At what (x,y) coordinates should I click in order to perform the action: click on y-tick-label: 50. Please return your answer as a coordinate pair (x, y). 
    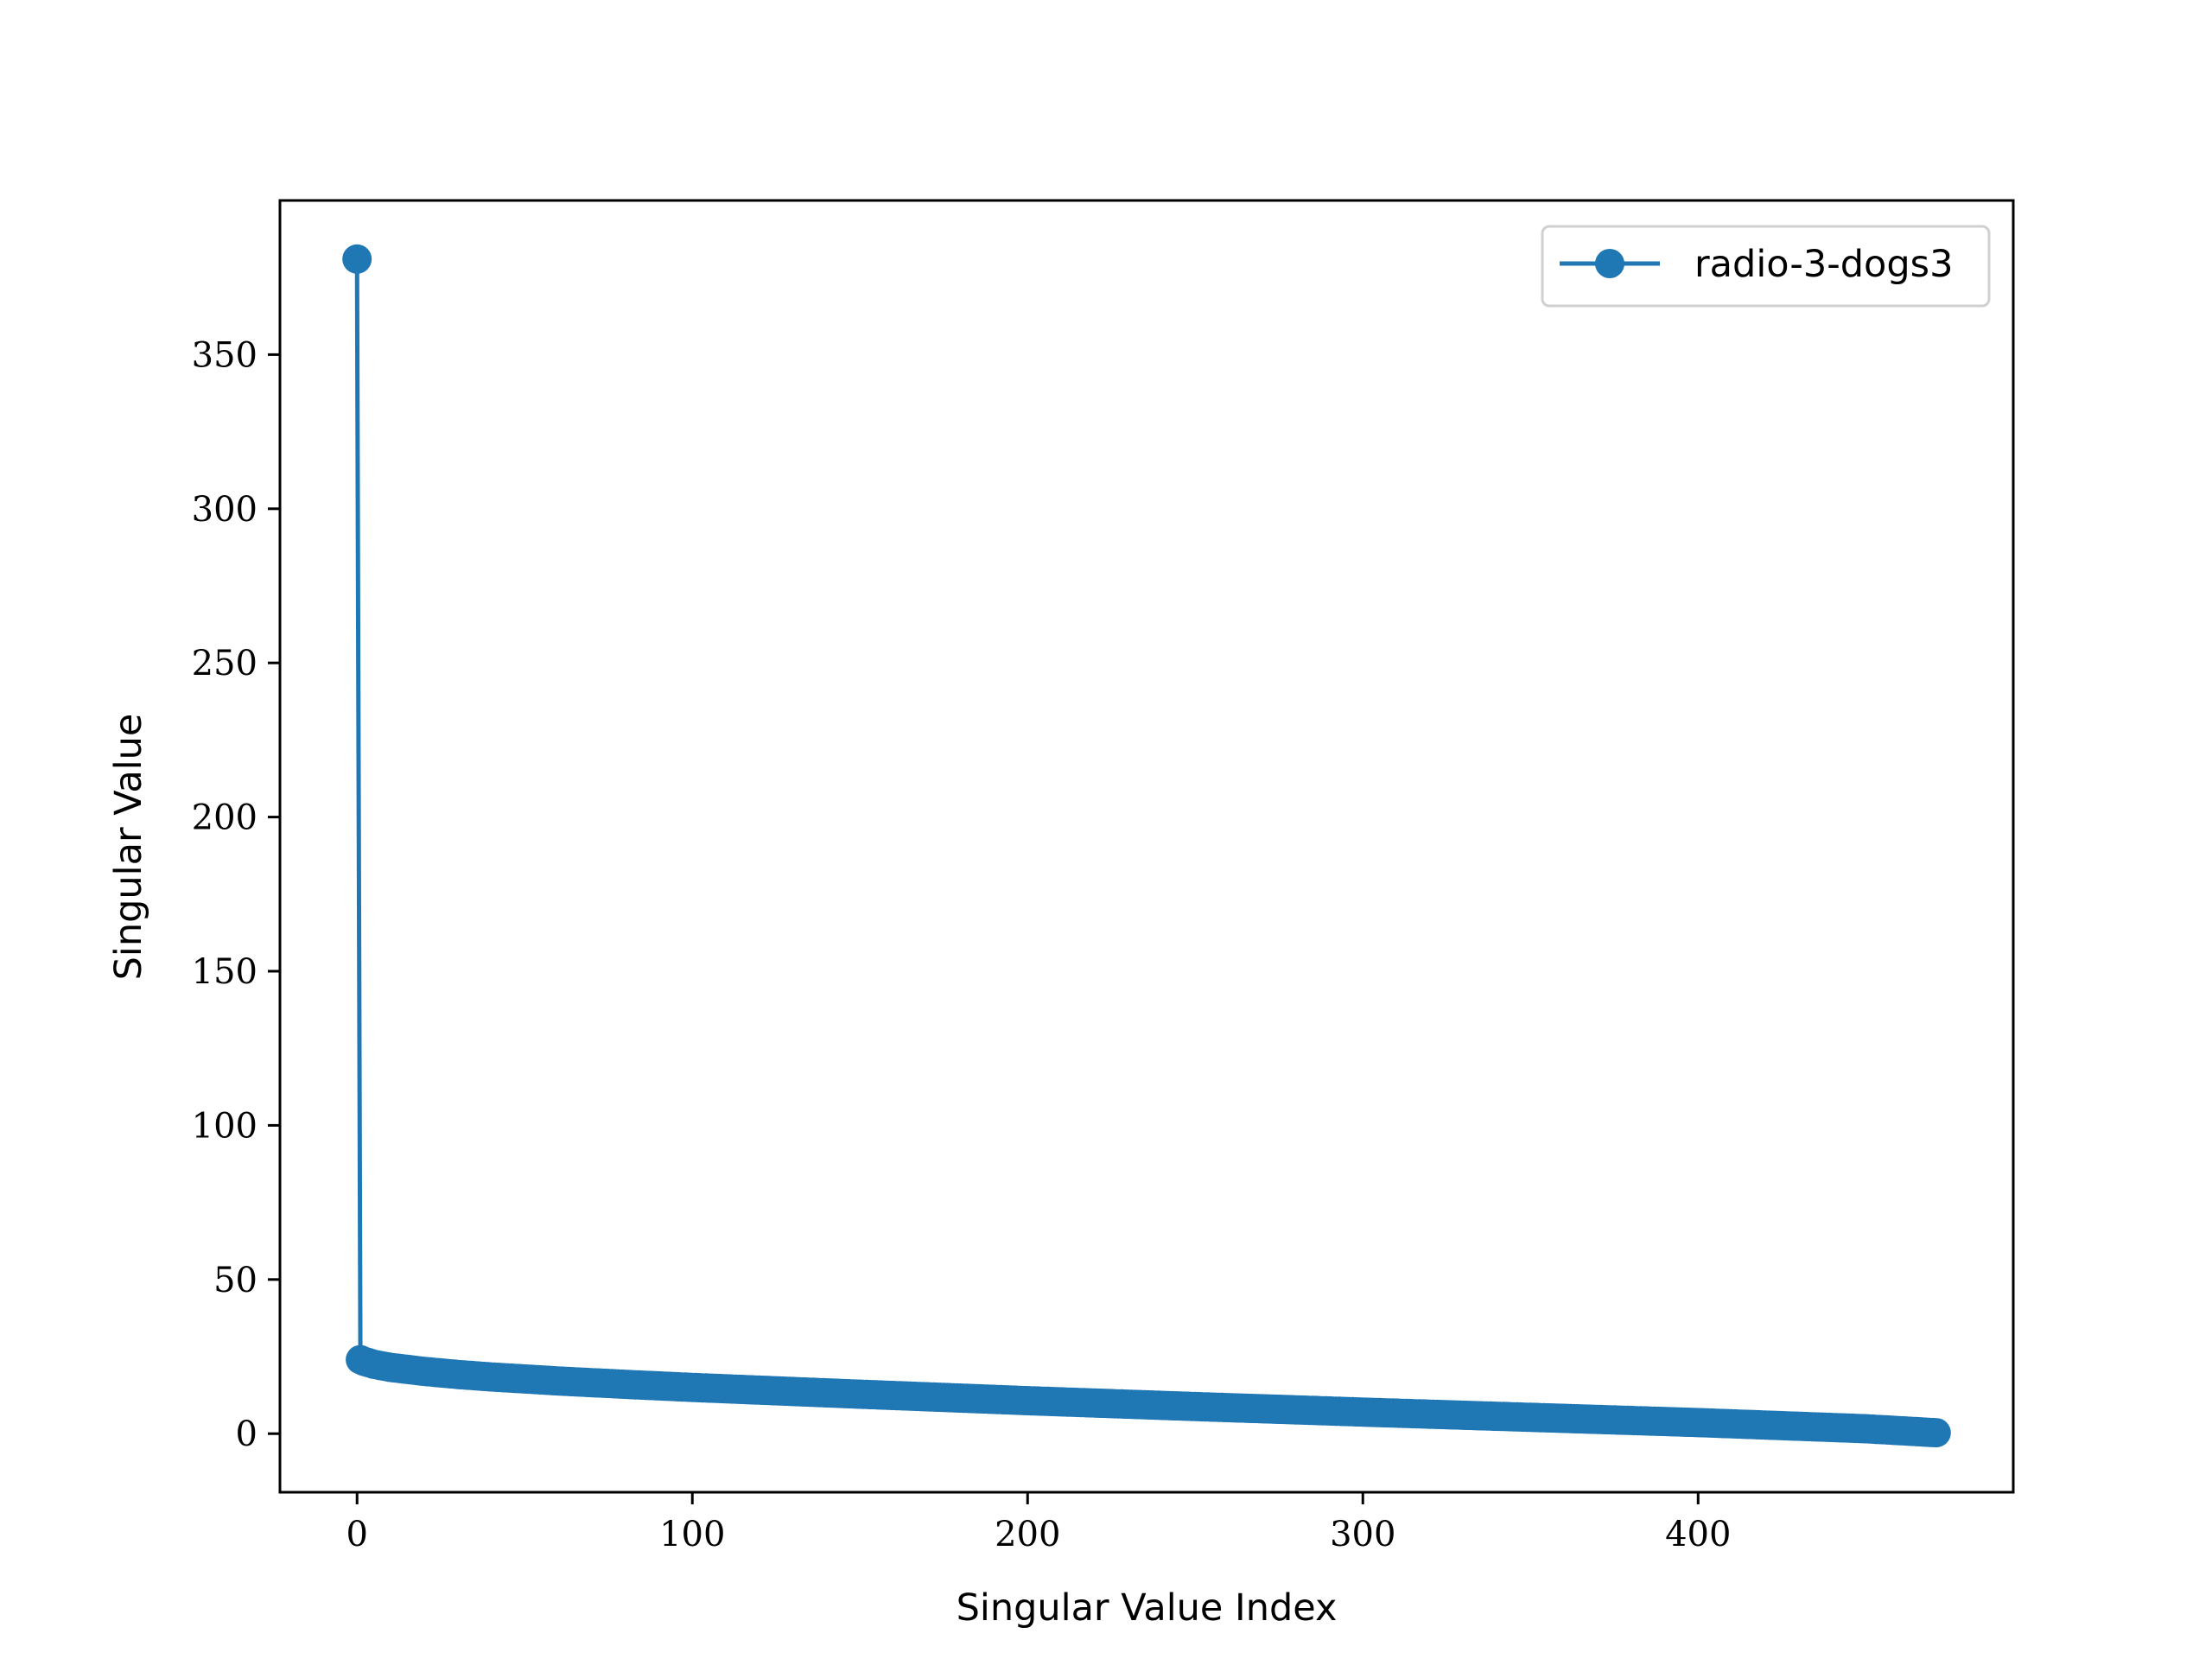
    Looking at the image, I should click on (235, 1280).